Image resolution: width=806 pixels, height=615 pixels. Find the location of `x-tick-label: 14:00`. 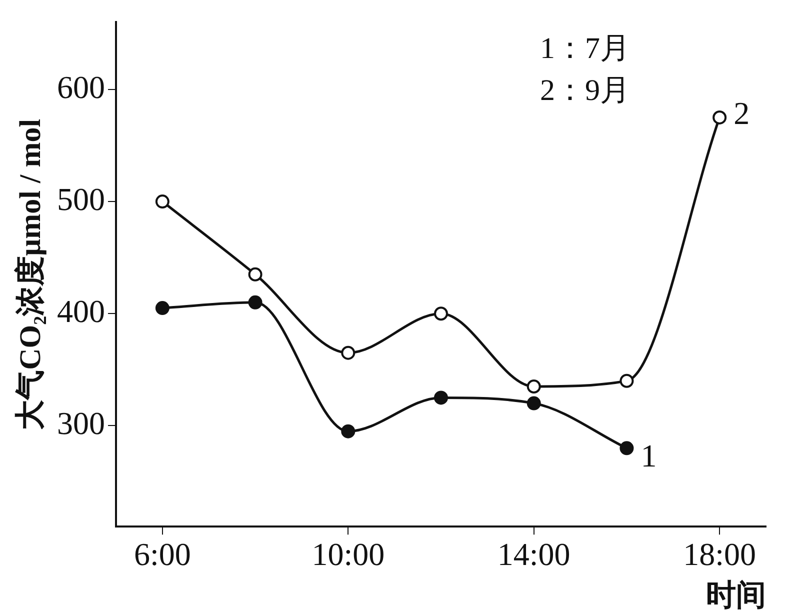

x-tick-label: 14:00 is located at coordinates (533, 554).